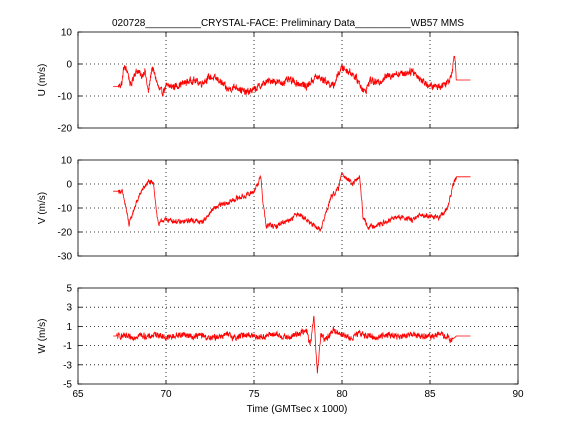 The height and width of the screenshot is (437, 576). What do you see at coordinates (67, 365) in the screenshot?
I see `y-tick-label: -3` at bounding box center [67, 365].